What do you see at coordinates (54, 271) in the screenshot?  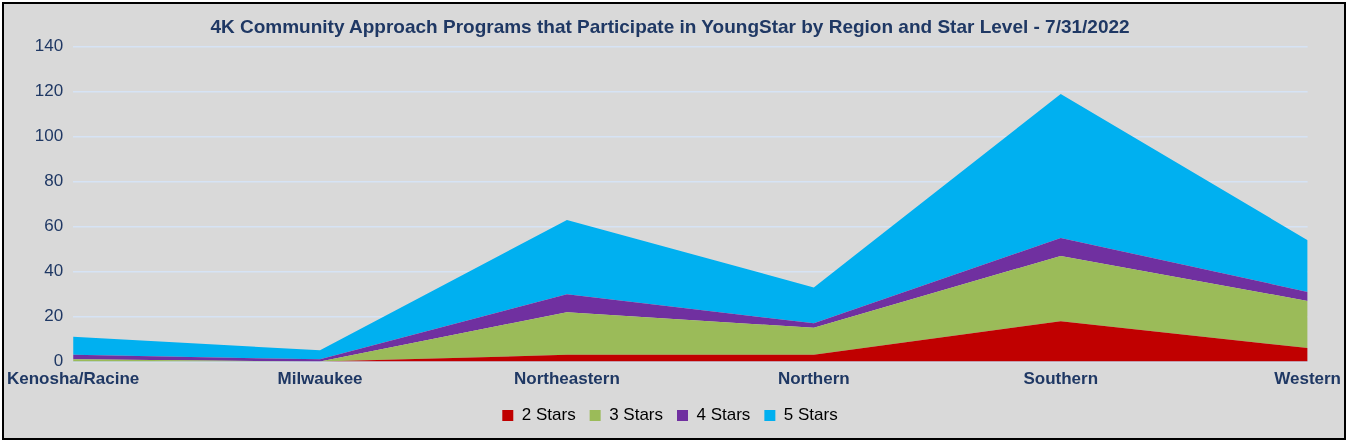 I see `y-tick-label: 40` at bounding box center [54, 271].